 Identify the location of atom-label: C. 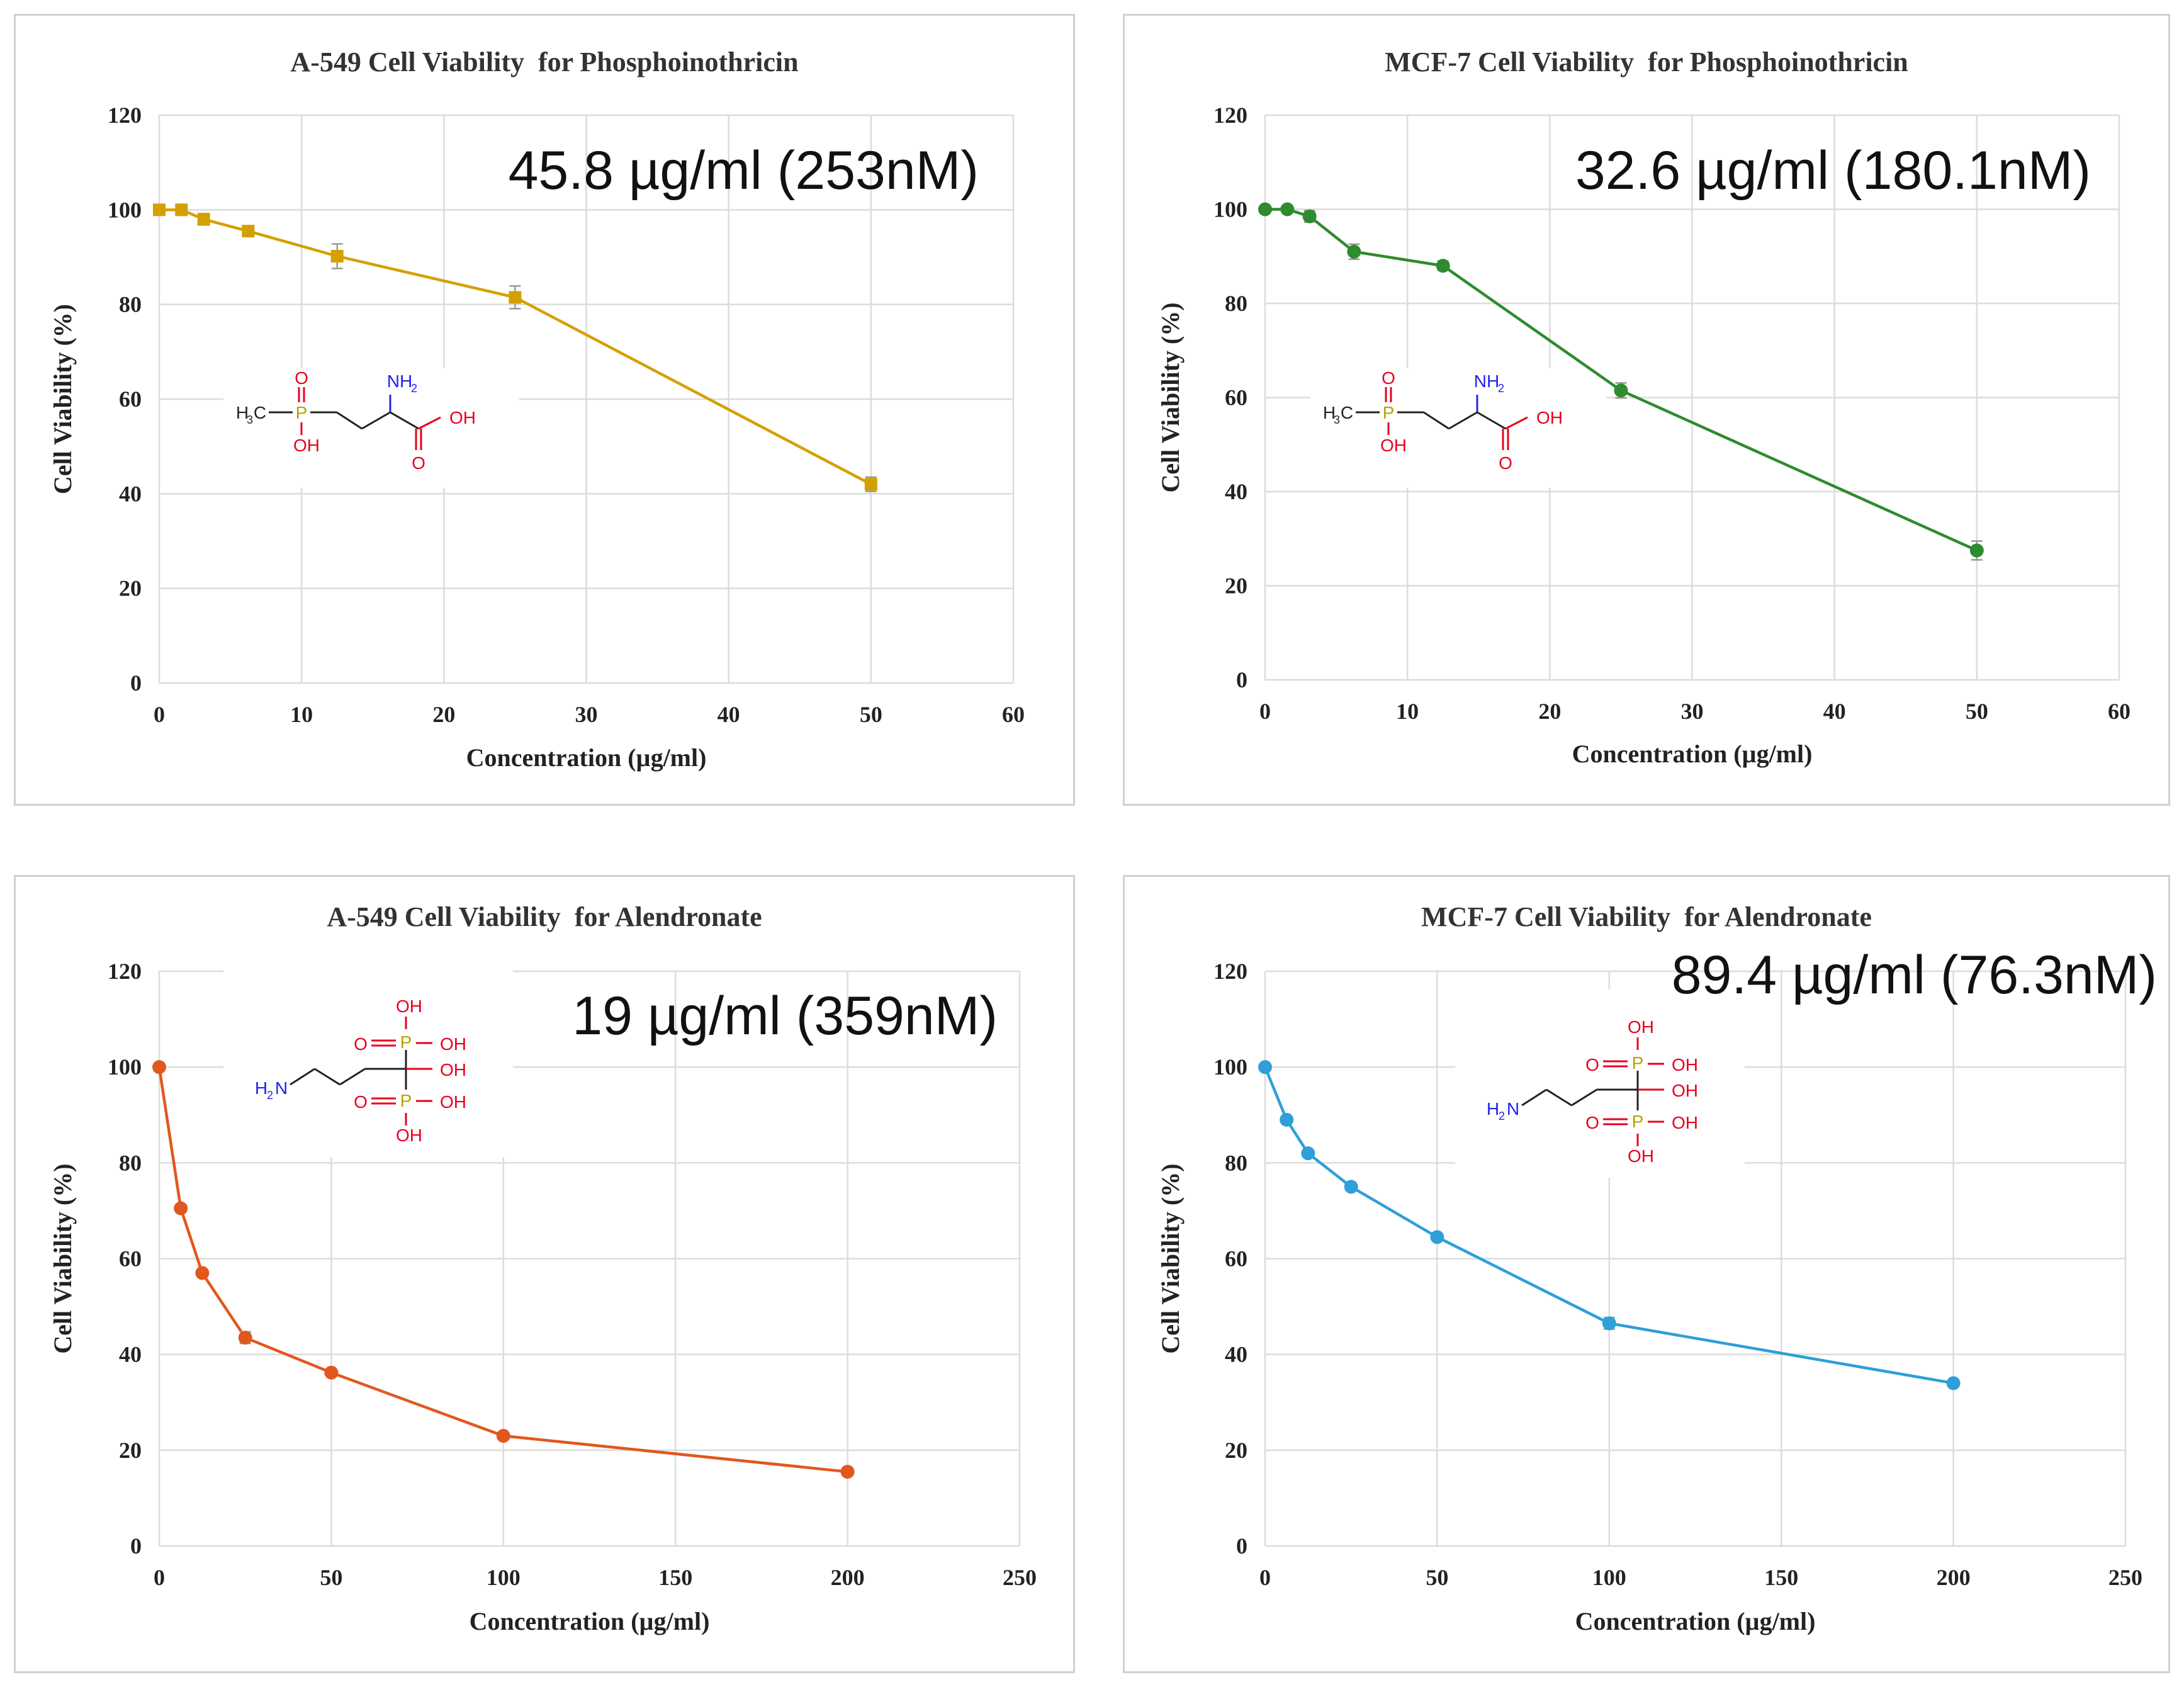
(1347, 412).